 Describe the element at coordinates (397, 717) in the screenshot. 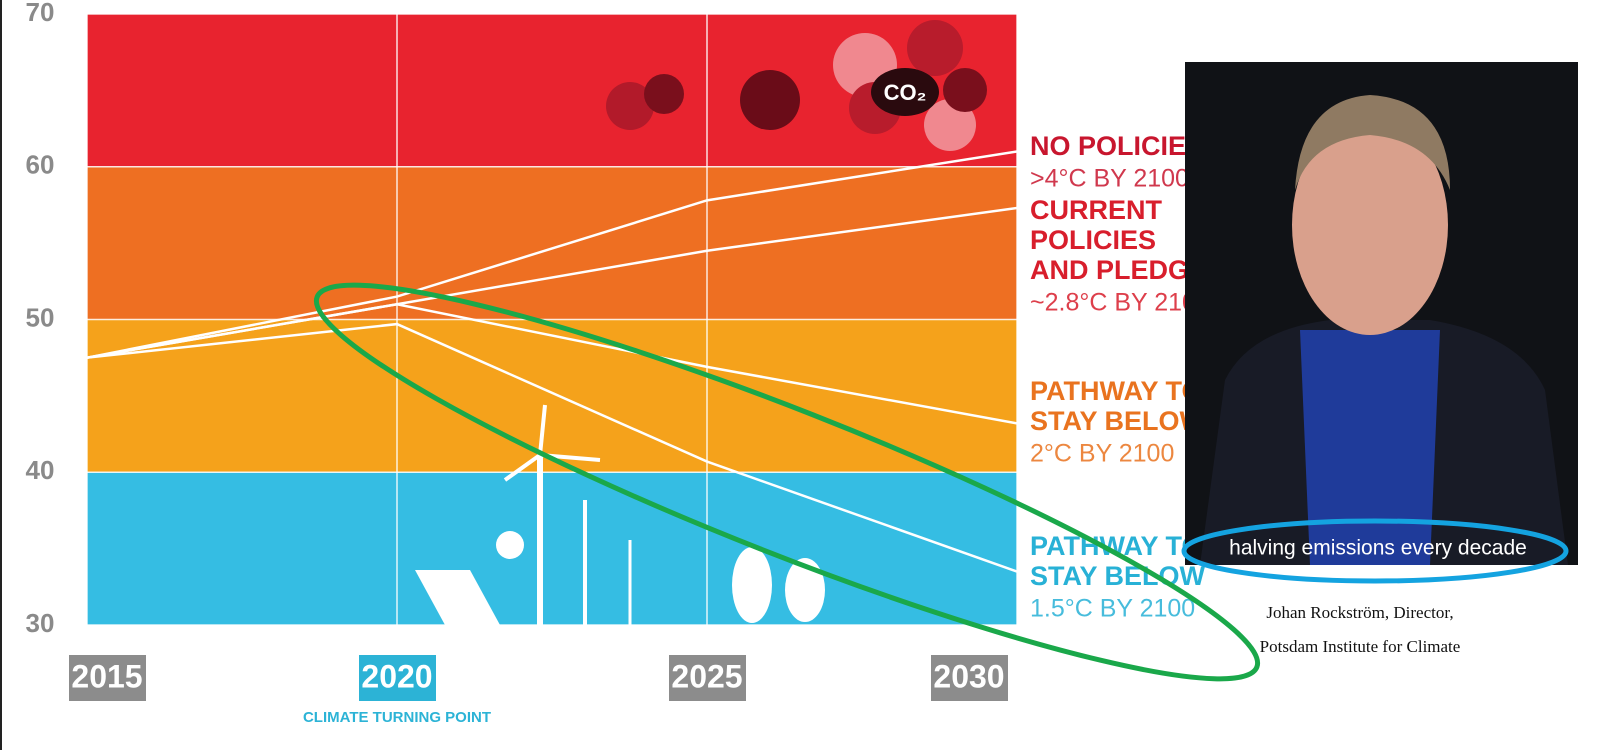

I see `x-tick-note: CLIMATE TURNING POINT` at that location.